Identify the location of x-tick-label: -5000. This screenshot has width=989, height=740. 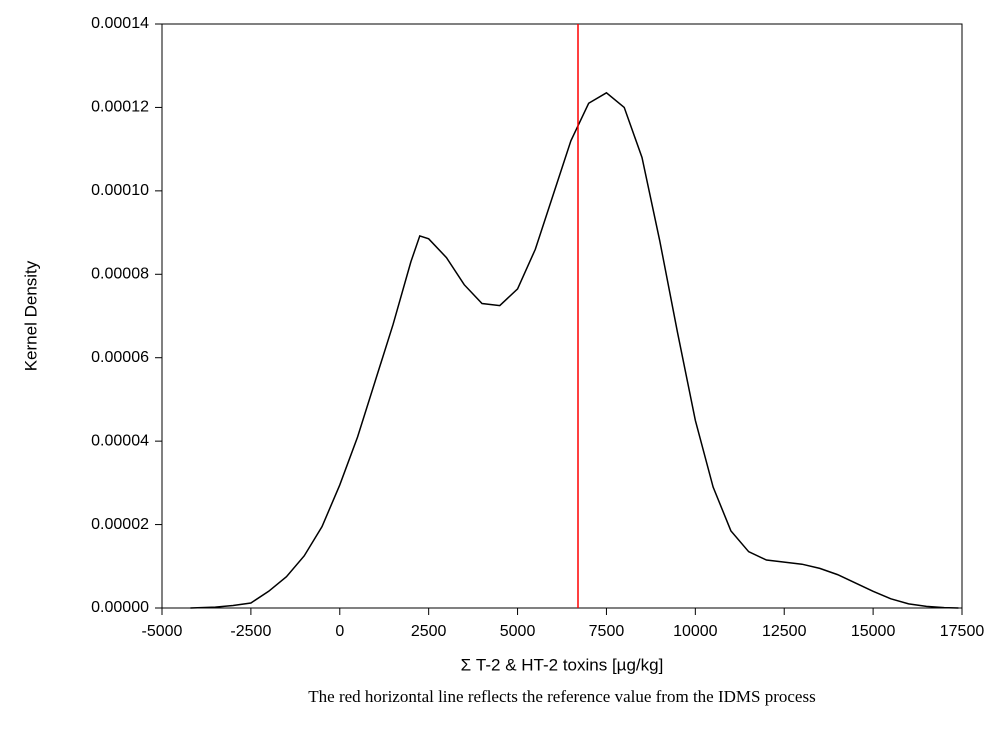
(162, 631).